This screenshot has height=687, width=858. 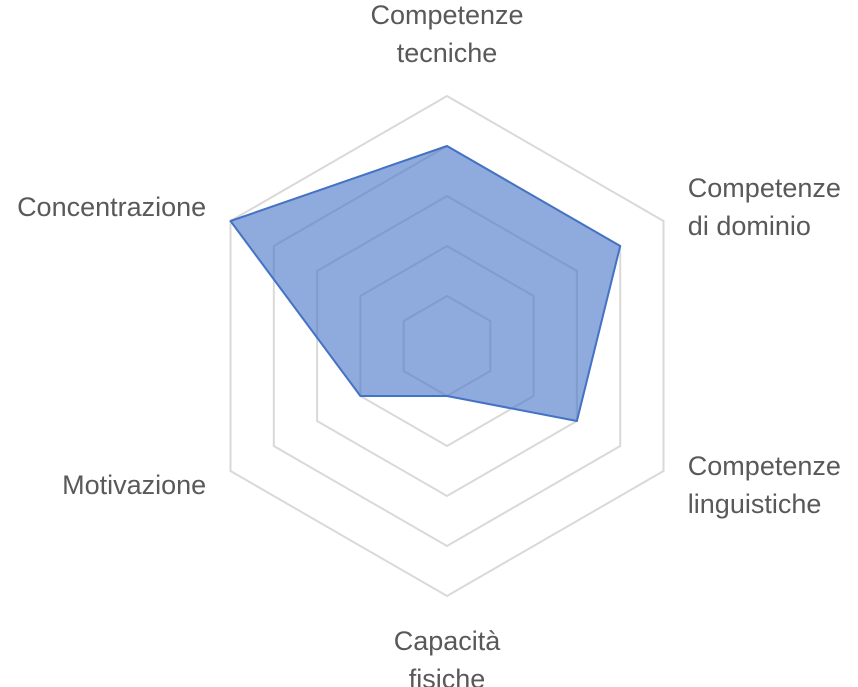 What do you see at coordinates (447, 675) in the screenshot?
I see `axis-label-line: fisiche` at bounding box center [447, 675].